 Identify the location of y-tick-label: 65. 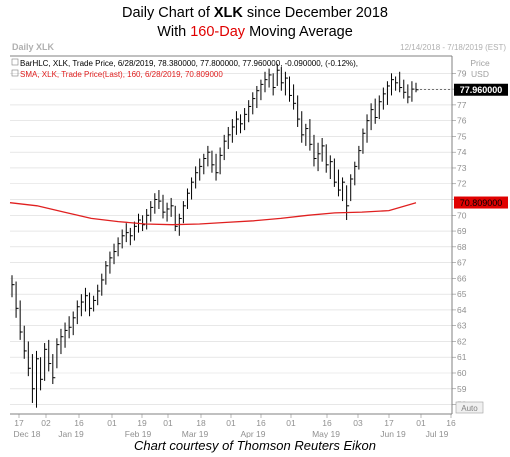
(462, 294).